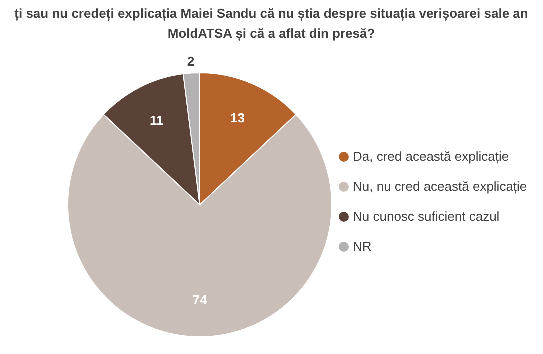 This screenshot has width=543, height=354. Describe the element at coordinates (440, 186) in the screenshot. I see `legend-label: Nu, nu cred această explicație` at that location.